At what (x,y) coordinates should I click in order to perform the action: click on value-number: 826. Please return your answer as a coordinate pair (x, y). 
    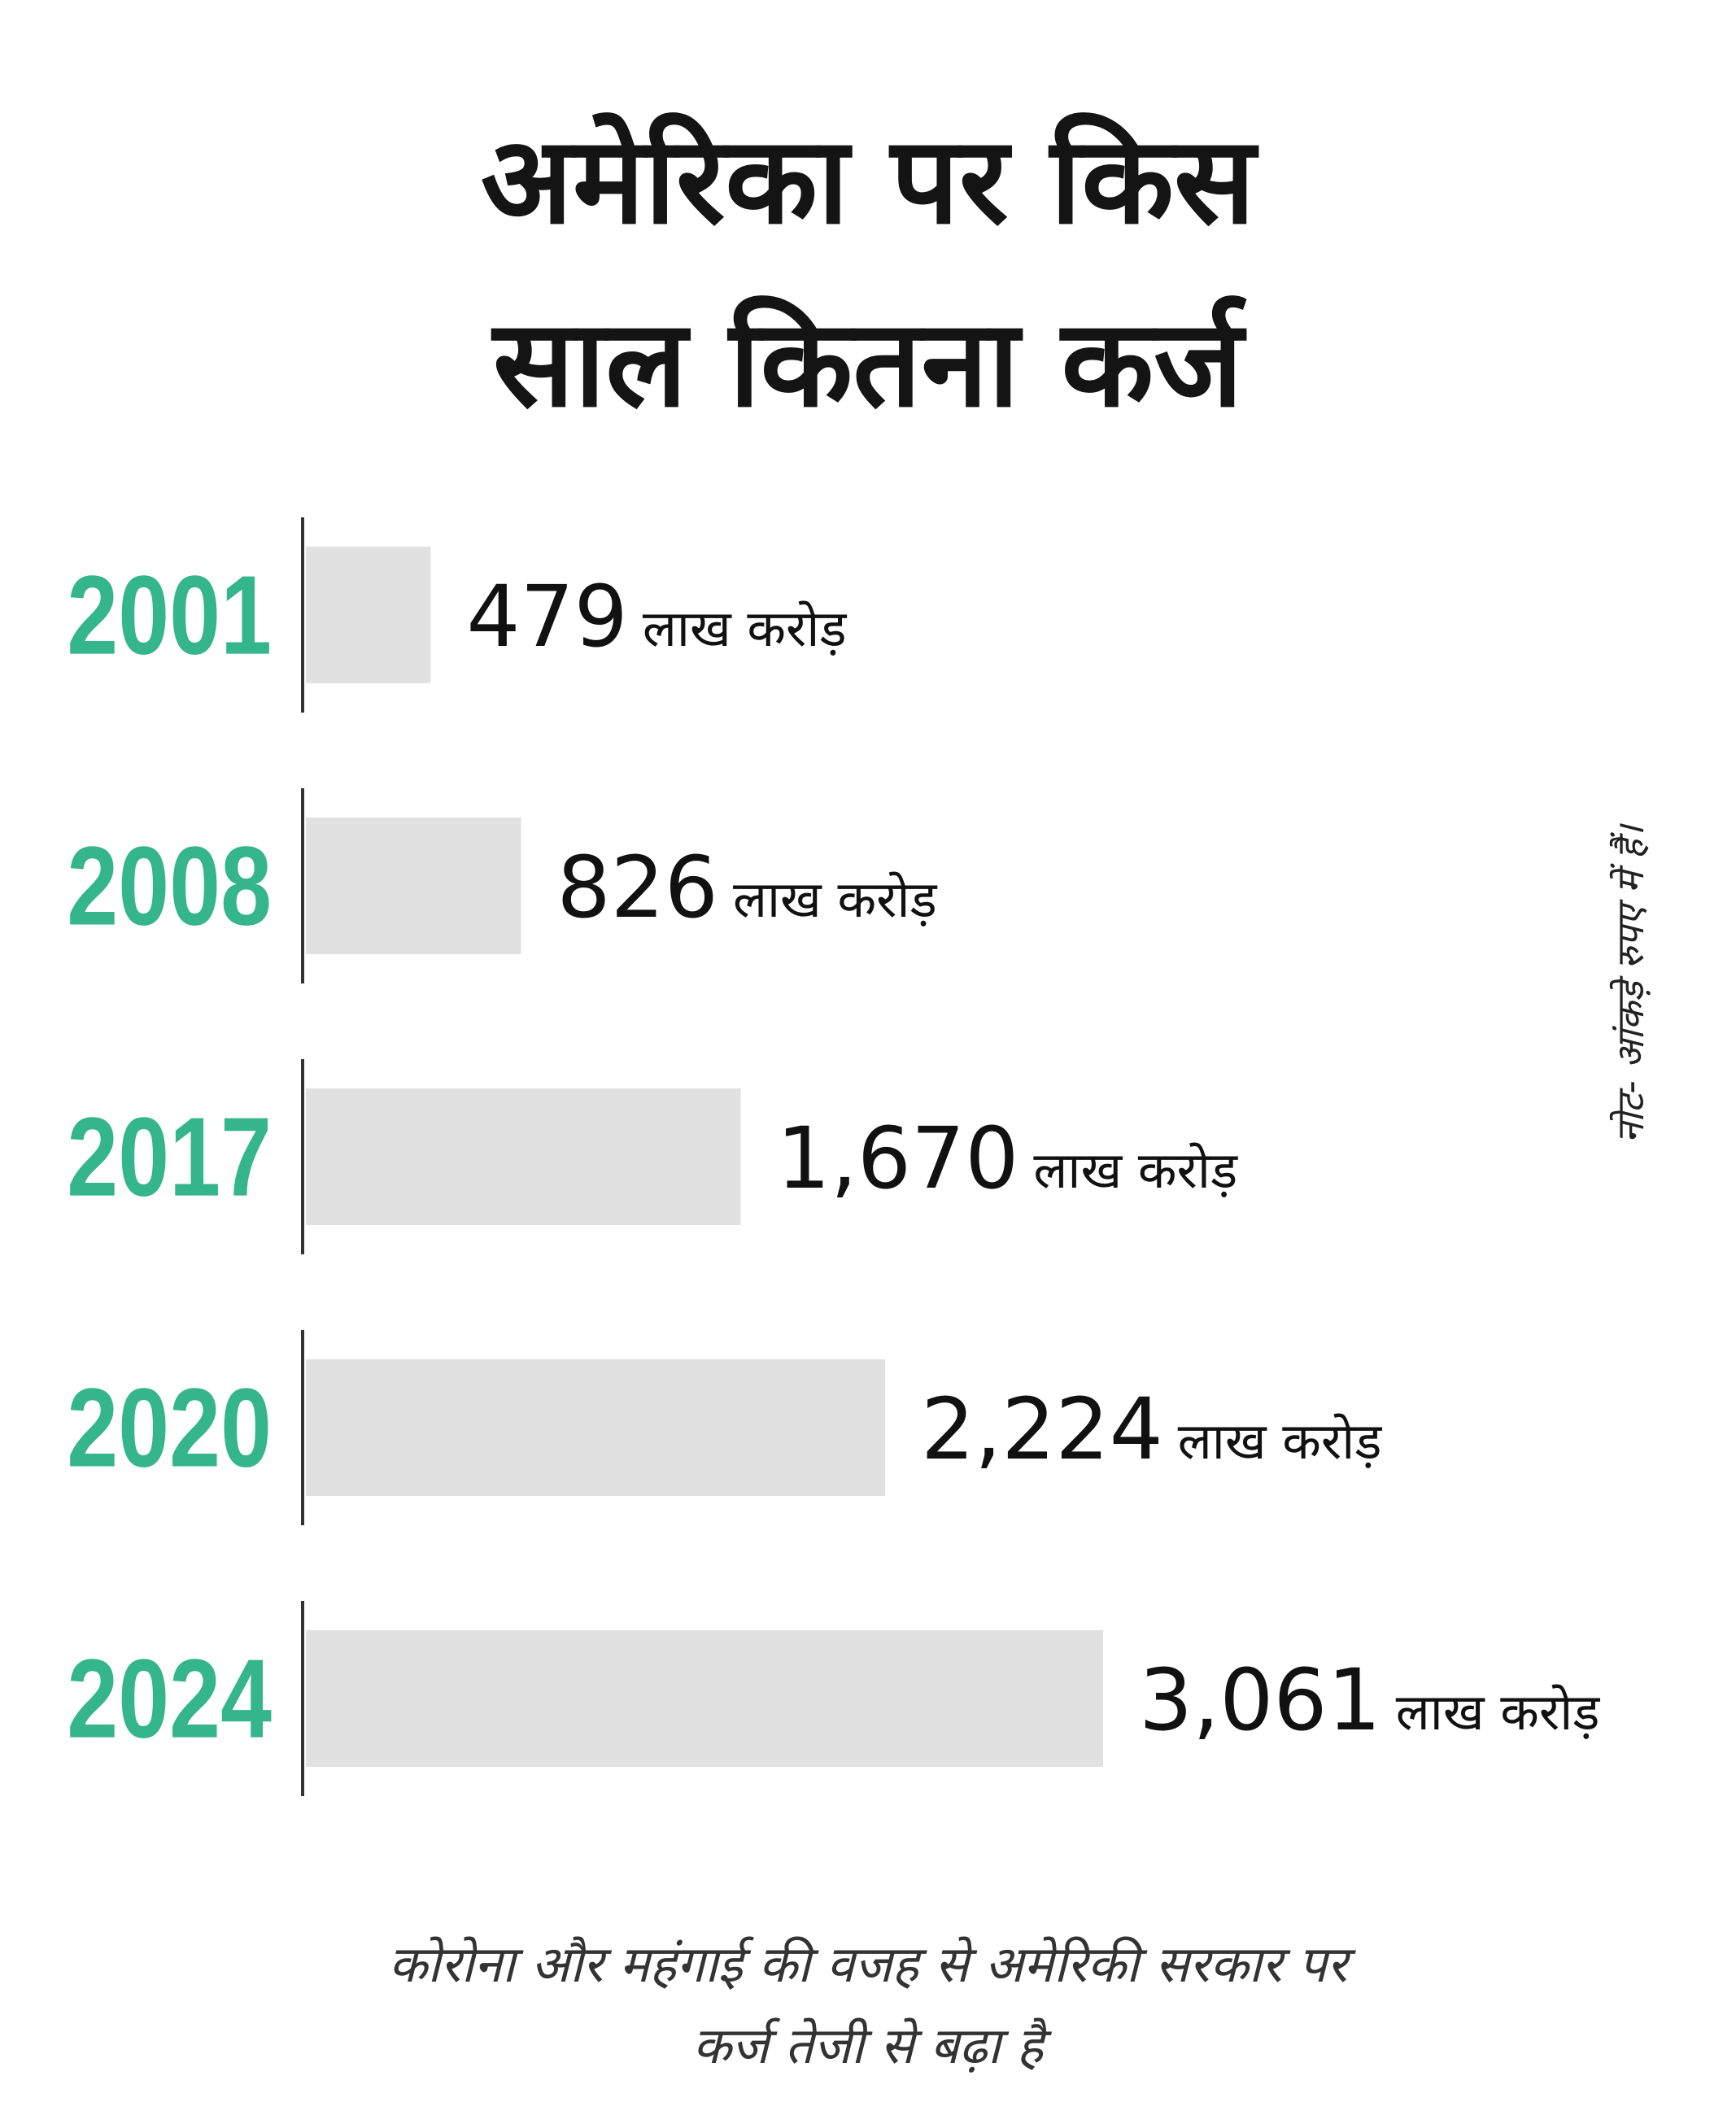
    Looking at the image, I should click on (637, 887).